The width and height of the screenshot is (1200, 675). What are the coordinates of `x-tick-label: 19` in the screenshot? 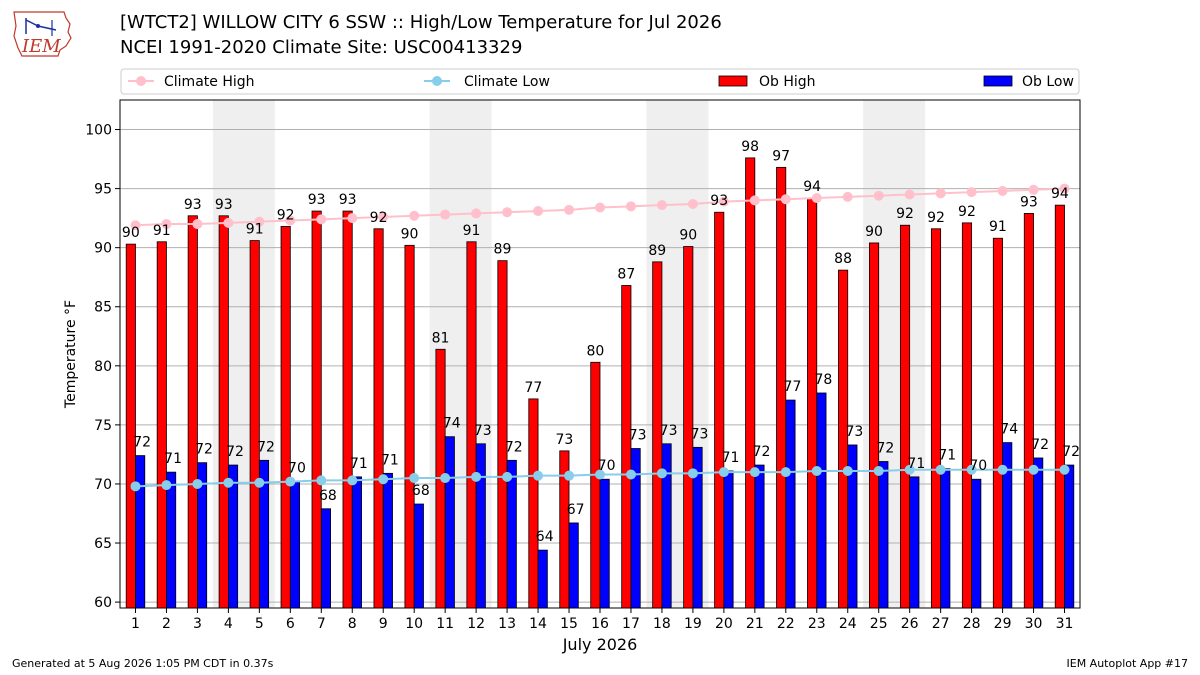 It's located at (693, 624).